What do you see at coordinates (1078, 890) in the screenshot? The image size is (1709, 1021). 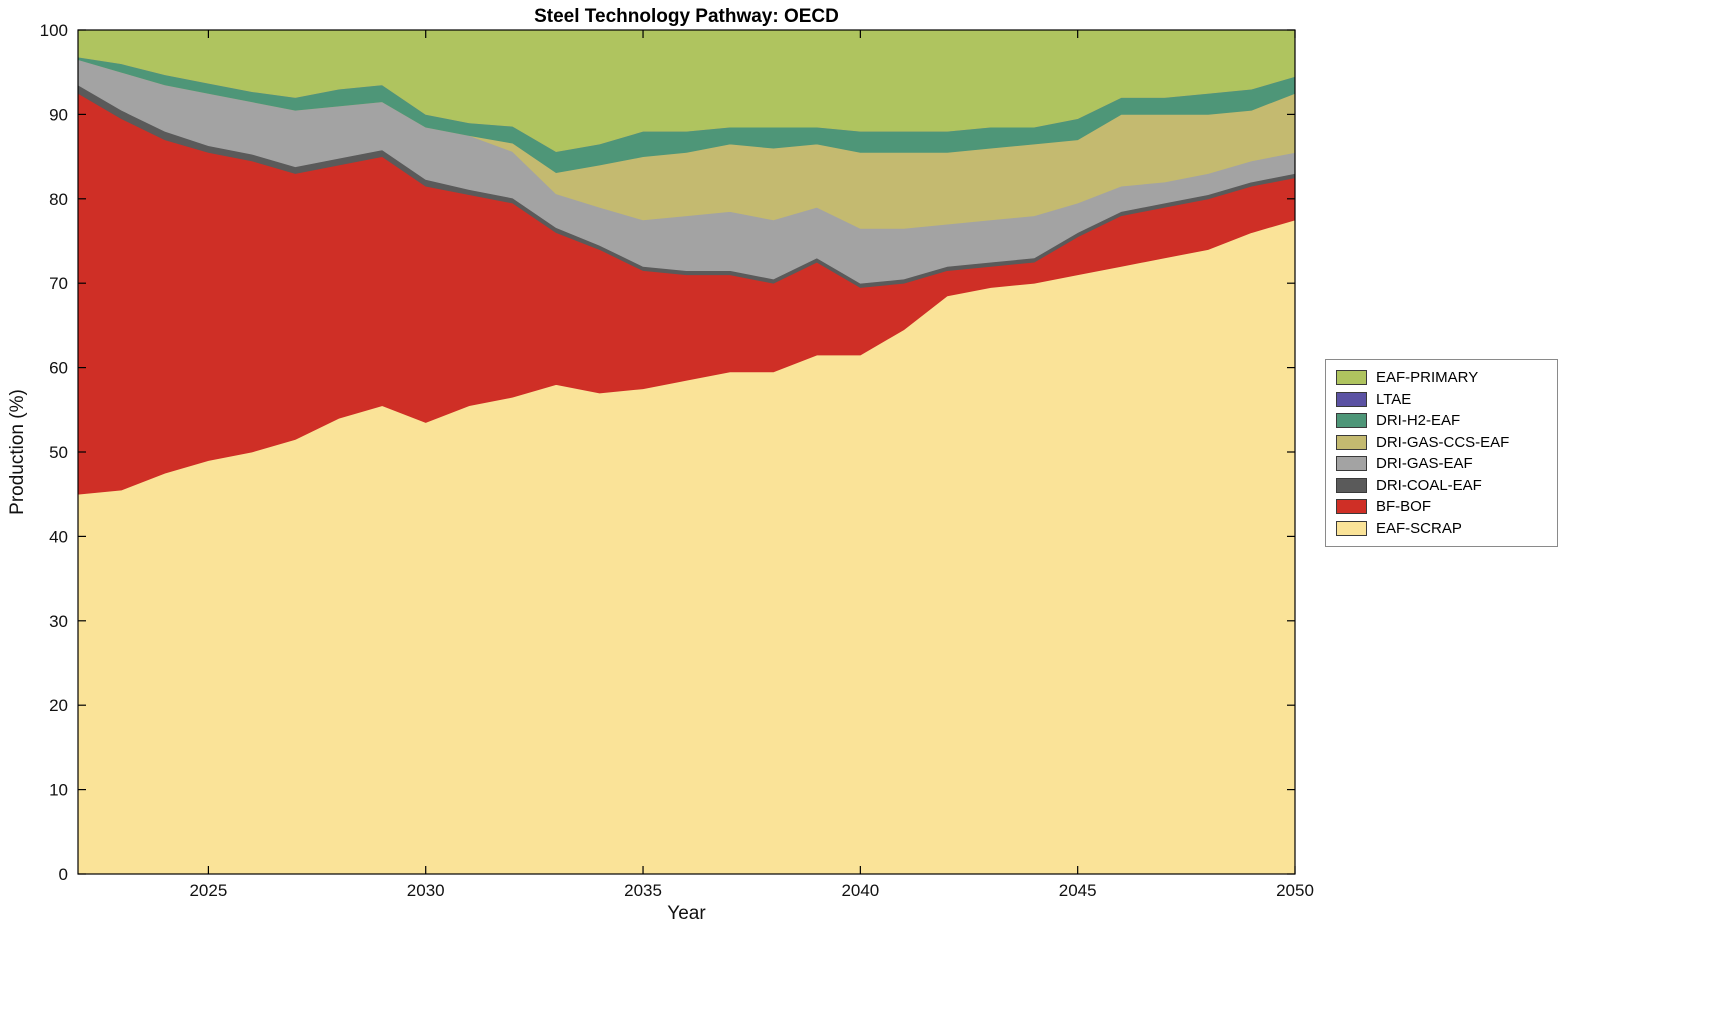 I see `x-tick-label: 2045` at bounding box center [1078, 890].